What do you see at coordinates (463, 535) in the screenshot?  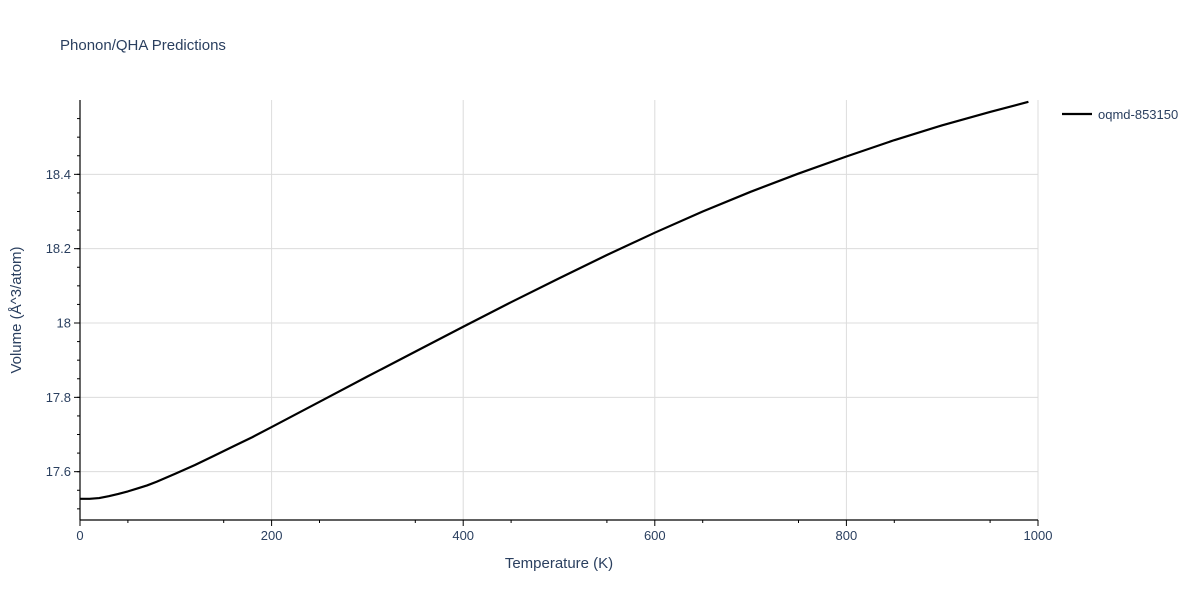 I see `x-tick-label: 400` at bounding box center [463, 535].